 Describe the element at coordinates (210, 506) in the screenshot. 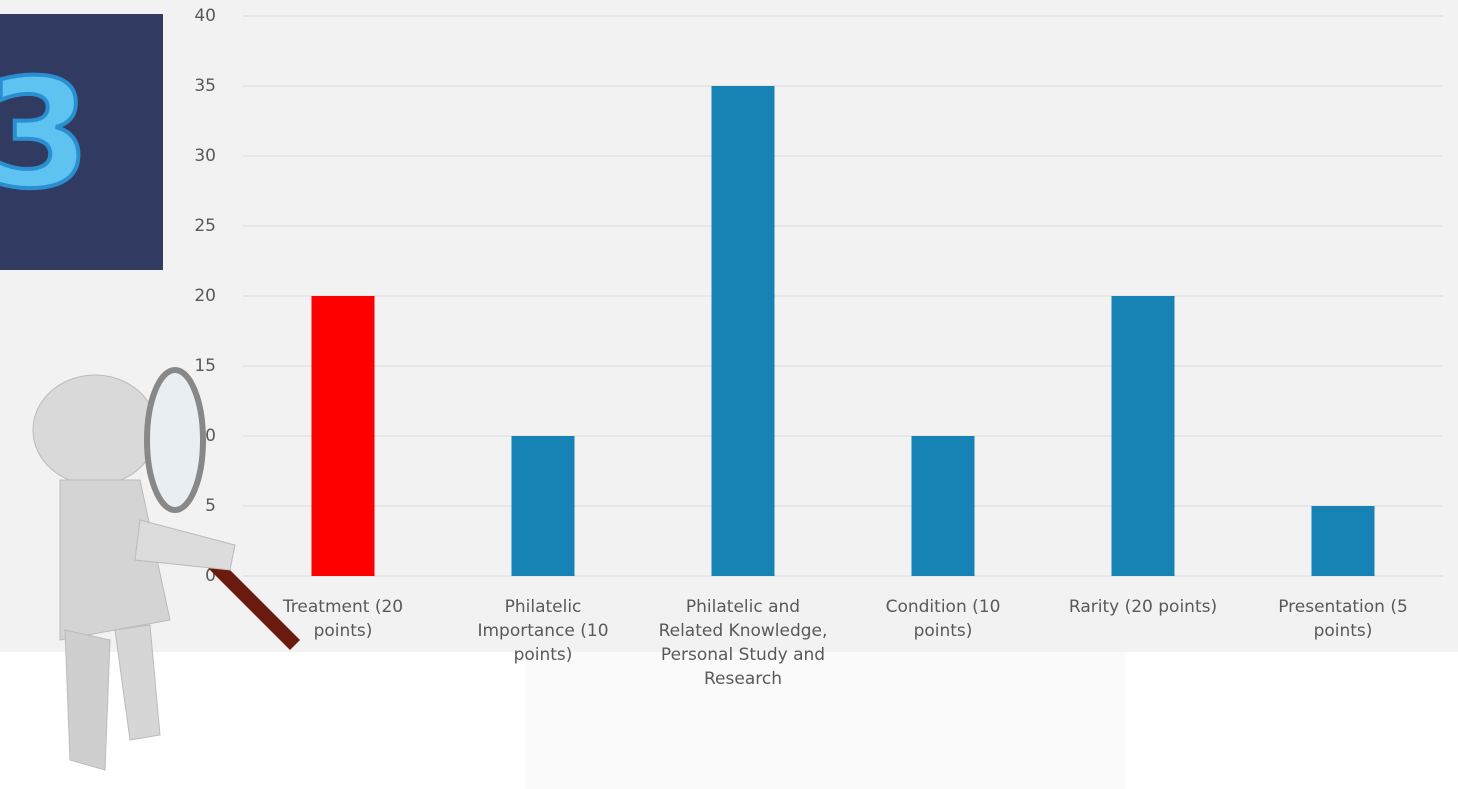

I see `y-tick-label: 5` at that location.